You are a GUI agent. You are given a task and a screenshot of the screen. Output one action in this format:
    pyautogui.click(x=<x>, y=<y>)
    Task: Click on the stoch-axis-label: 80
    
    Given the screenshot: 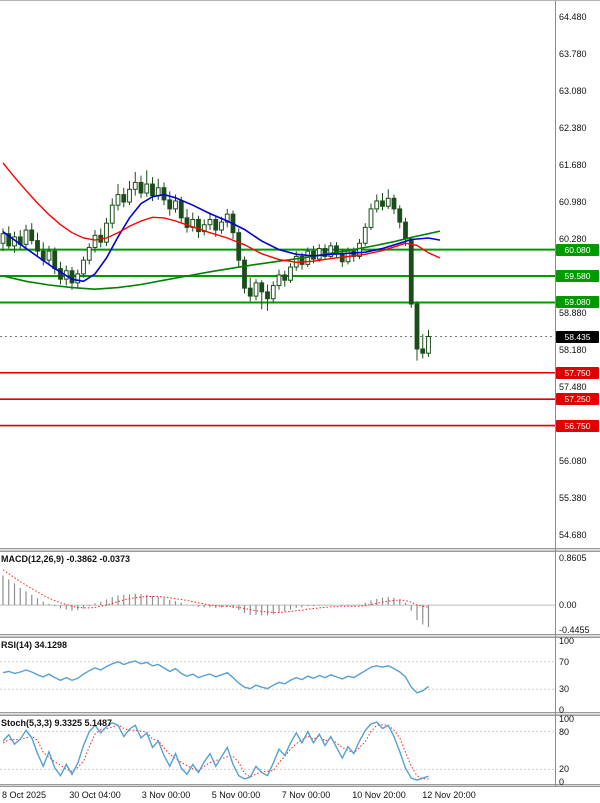 What is the action you would take?
    pyautogui.click(x=564, y=731)
    